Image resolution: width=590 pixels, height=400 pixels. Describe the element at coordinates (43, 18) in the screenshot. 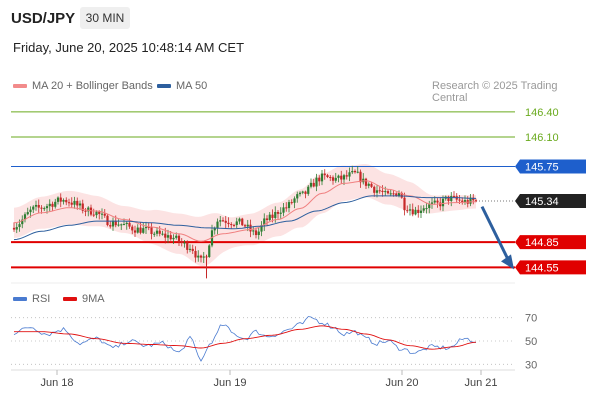

I see `instrument-title: USD/JPY` at that location.